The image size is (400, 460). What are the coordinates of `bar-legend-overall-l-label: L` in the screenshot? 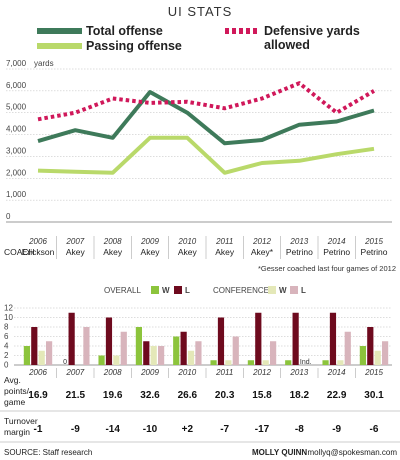 It's located at (187, 290).